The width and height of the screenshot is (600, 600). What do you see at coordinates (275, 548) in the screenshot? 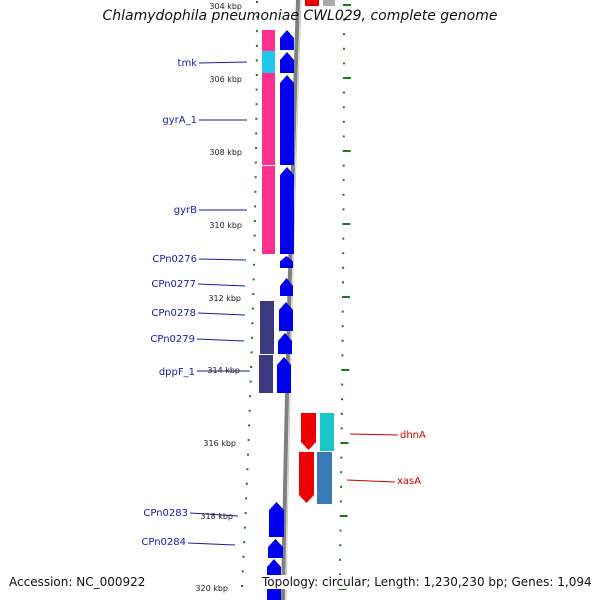
I see `gene-arrow-CPn0284` at bounding box center [275, 548].